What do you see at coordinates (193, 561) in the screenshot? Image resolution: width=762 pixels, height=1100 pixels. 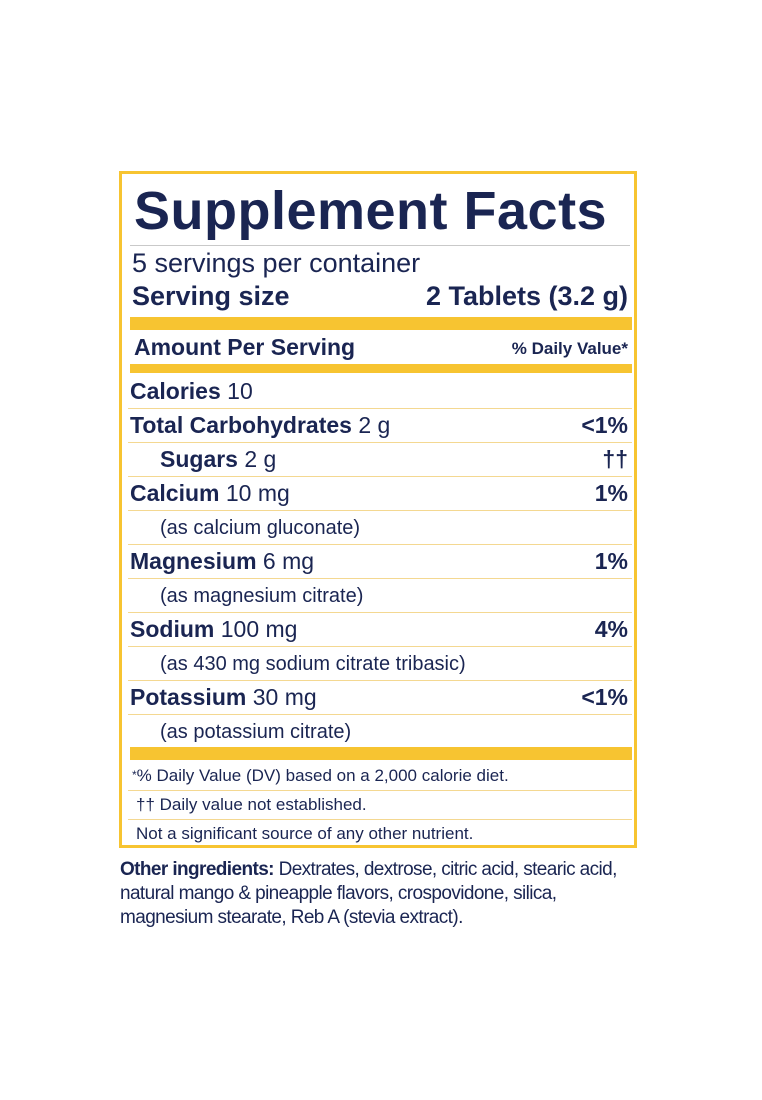 I see `nutrient-name: Magnesium` at bounding box center [193, 561].